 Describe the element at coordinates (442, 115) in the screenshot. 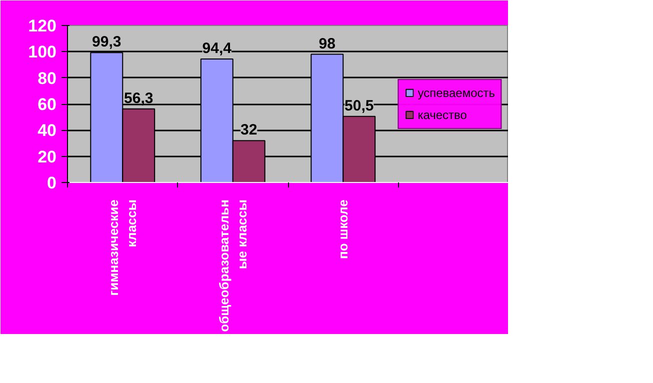

I see `legend-label: качество` at that location.